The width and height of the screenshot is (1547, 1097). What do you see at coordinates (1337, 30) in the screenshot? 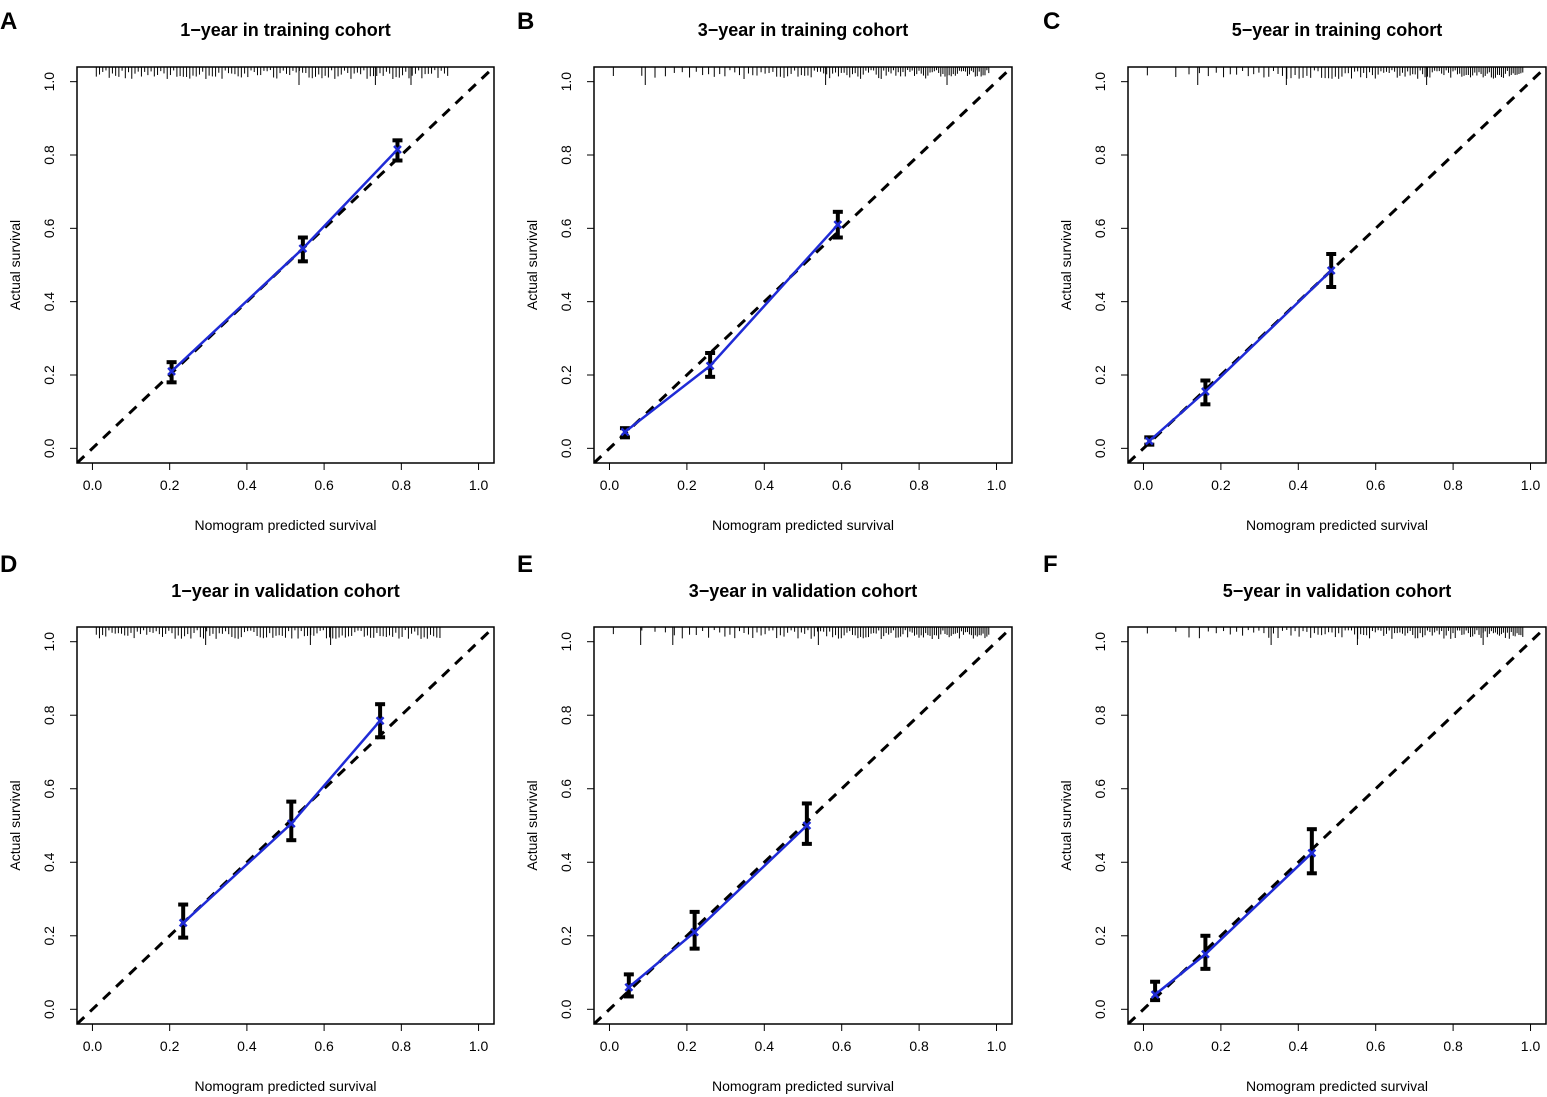
I see `panel-title: 5−year in training cohort` at bounding box center [1337, 30].